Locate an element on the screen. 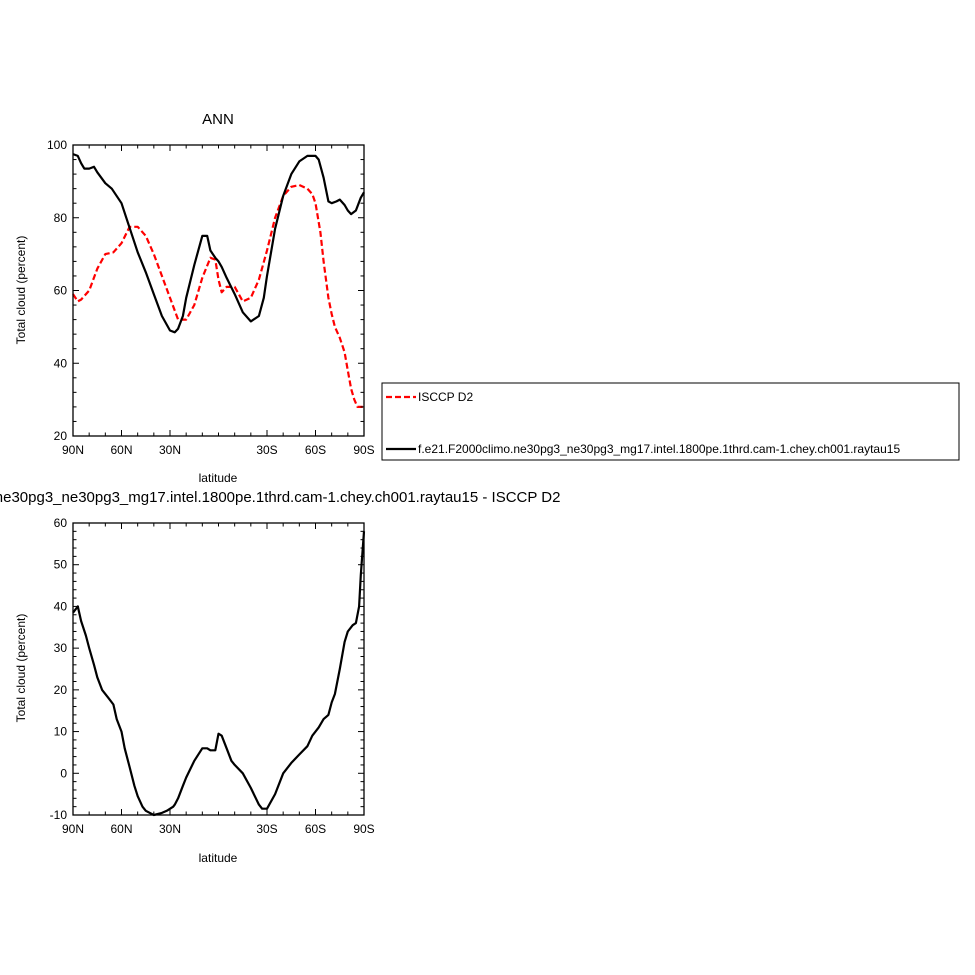 This screenshot has height=975, width=975. legend-item-isccp: ISCCP D2 is located at coordinates (429, 397).